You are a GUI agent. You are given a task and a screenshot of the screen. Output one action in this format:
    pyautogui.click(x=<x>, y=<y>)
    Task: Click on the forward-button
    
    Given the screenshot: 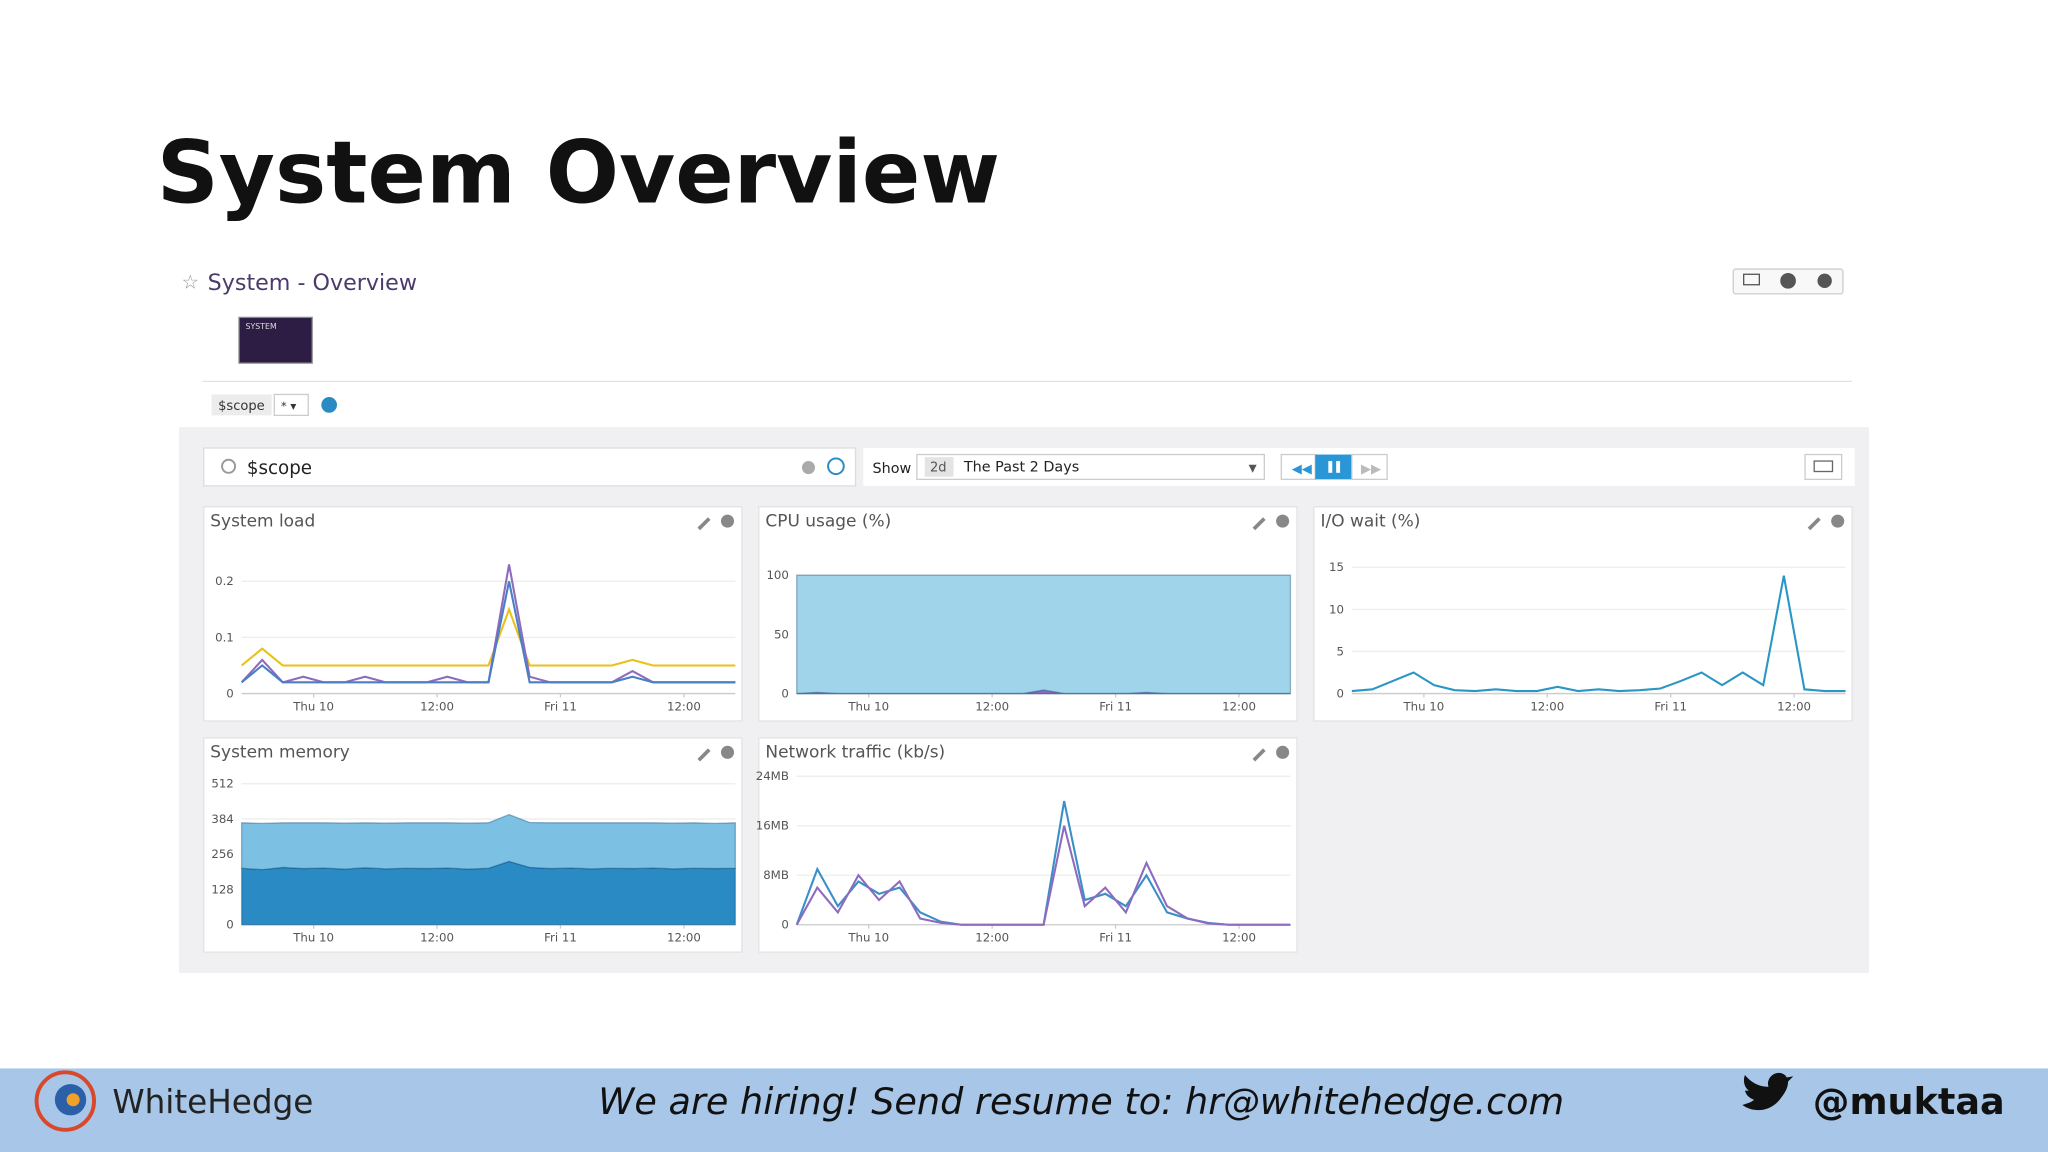 What is the action you would take?
    pyautogui.click(x=1369, y=466)
    